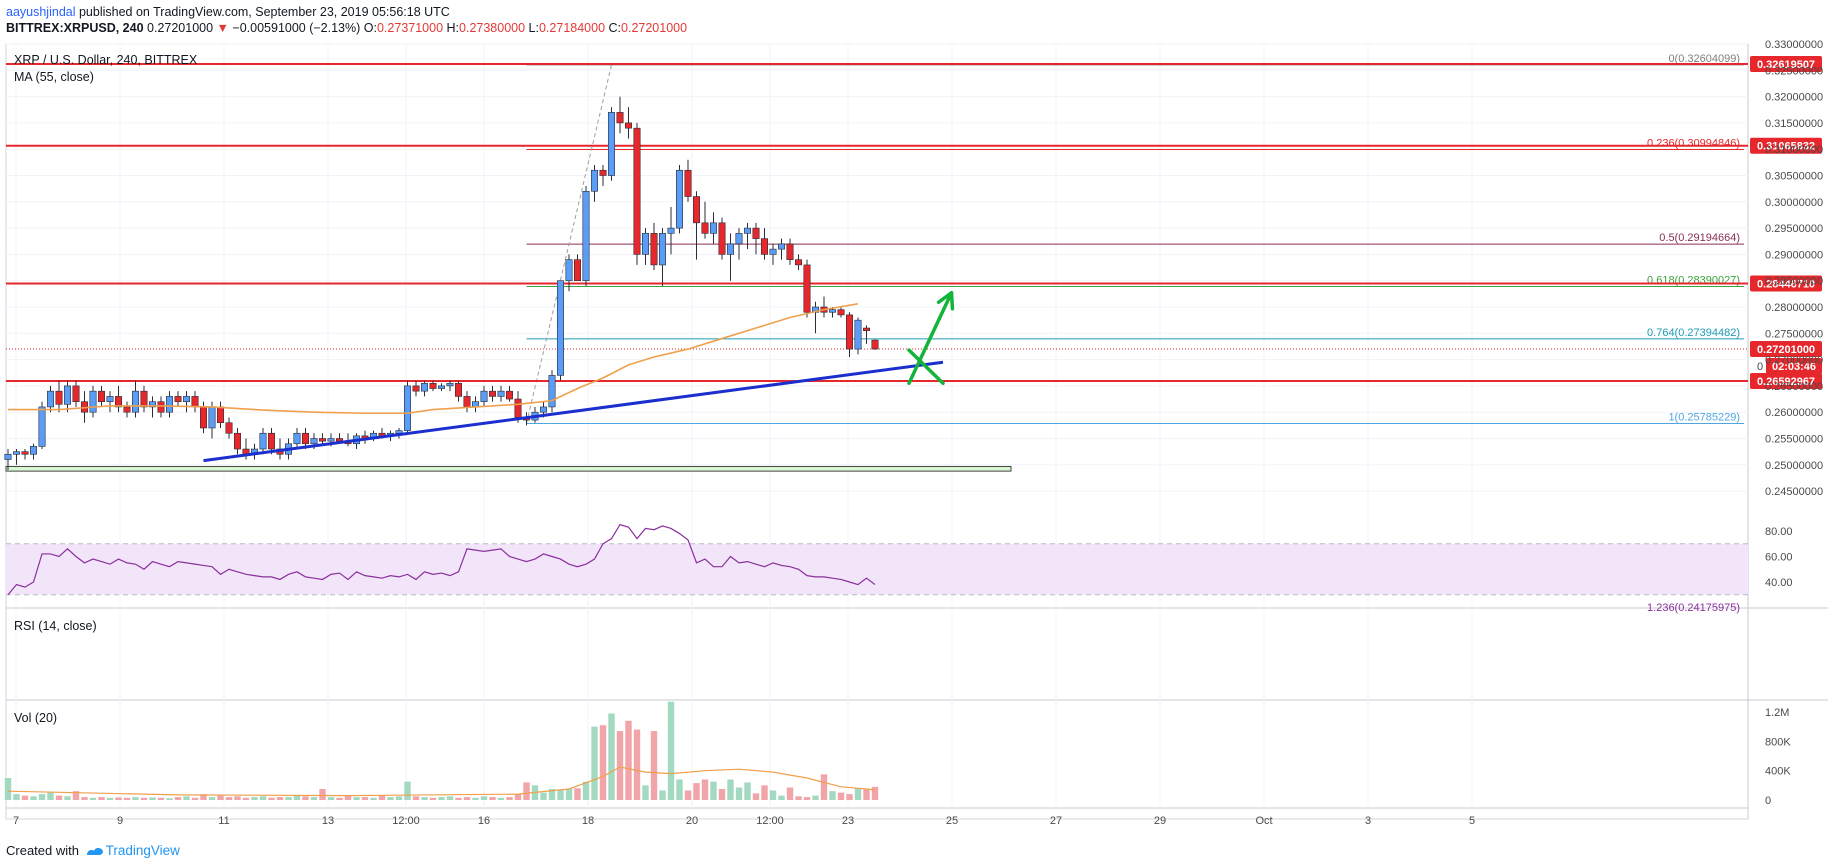  What do you see at coordinates (615, 28) in the screenshot?
I see `ohlc-close-label: C:` at bounding box center [615, 28].